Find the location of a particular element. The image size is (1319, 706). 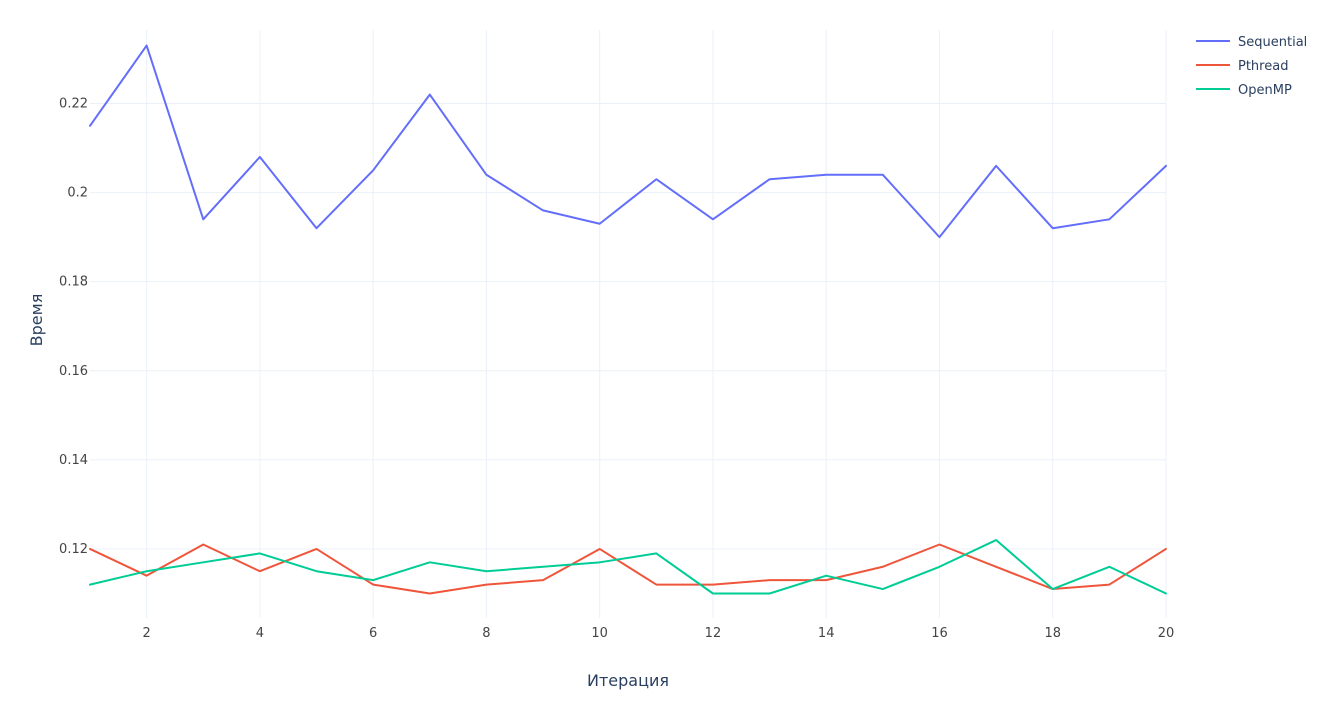

legend: Sequential Pthread OpenMP is located at coordinates (1251, 66).